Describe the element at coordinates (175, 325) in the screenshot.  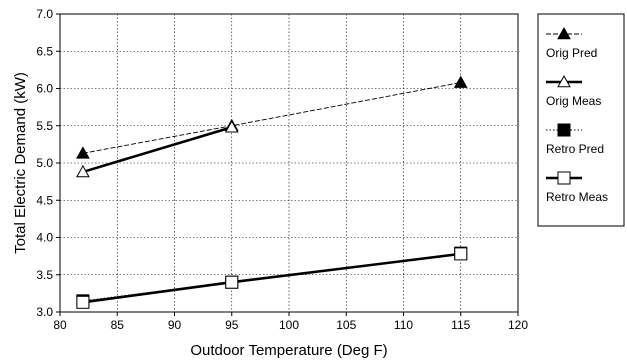
I see `x-tick-label: 90` at that location.